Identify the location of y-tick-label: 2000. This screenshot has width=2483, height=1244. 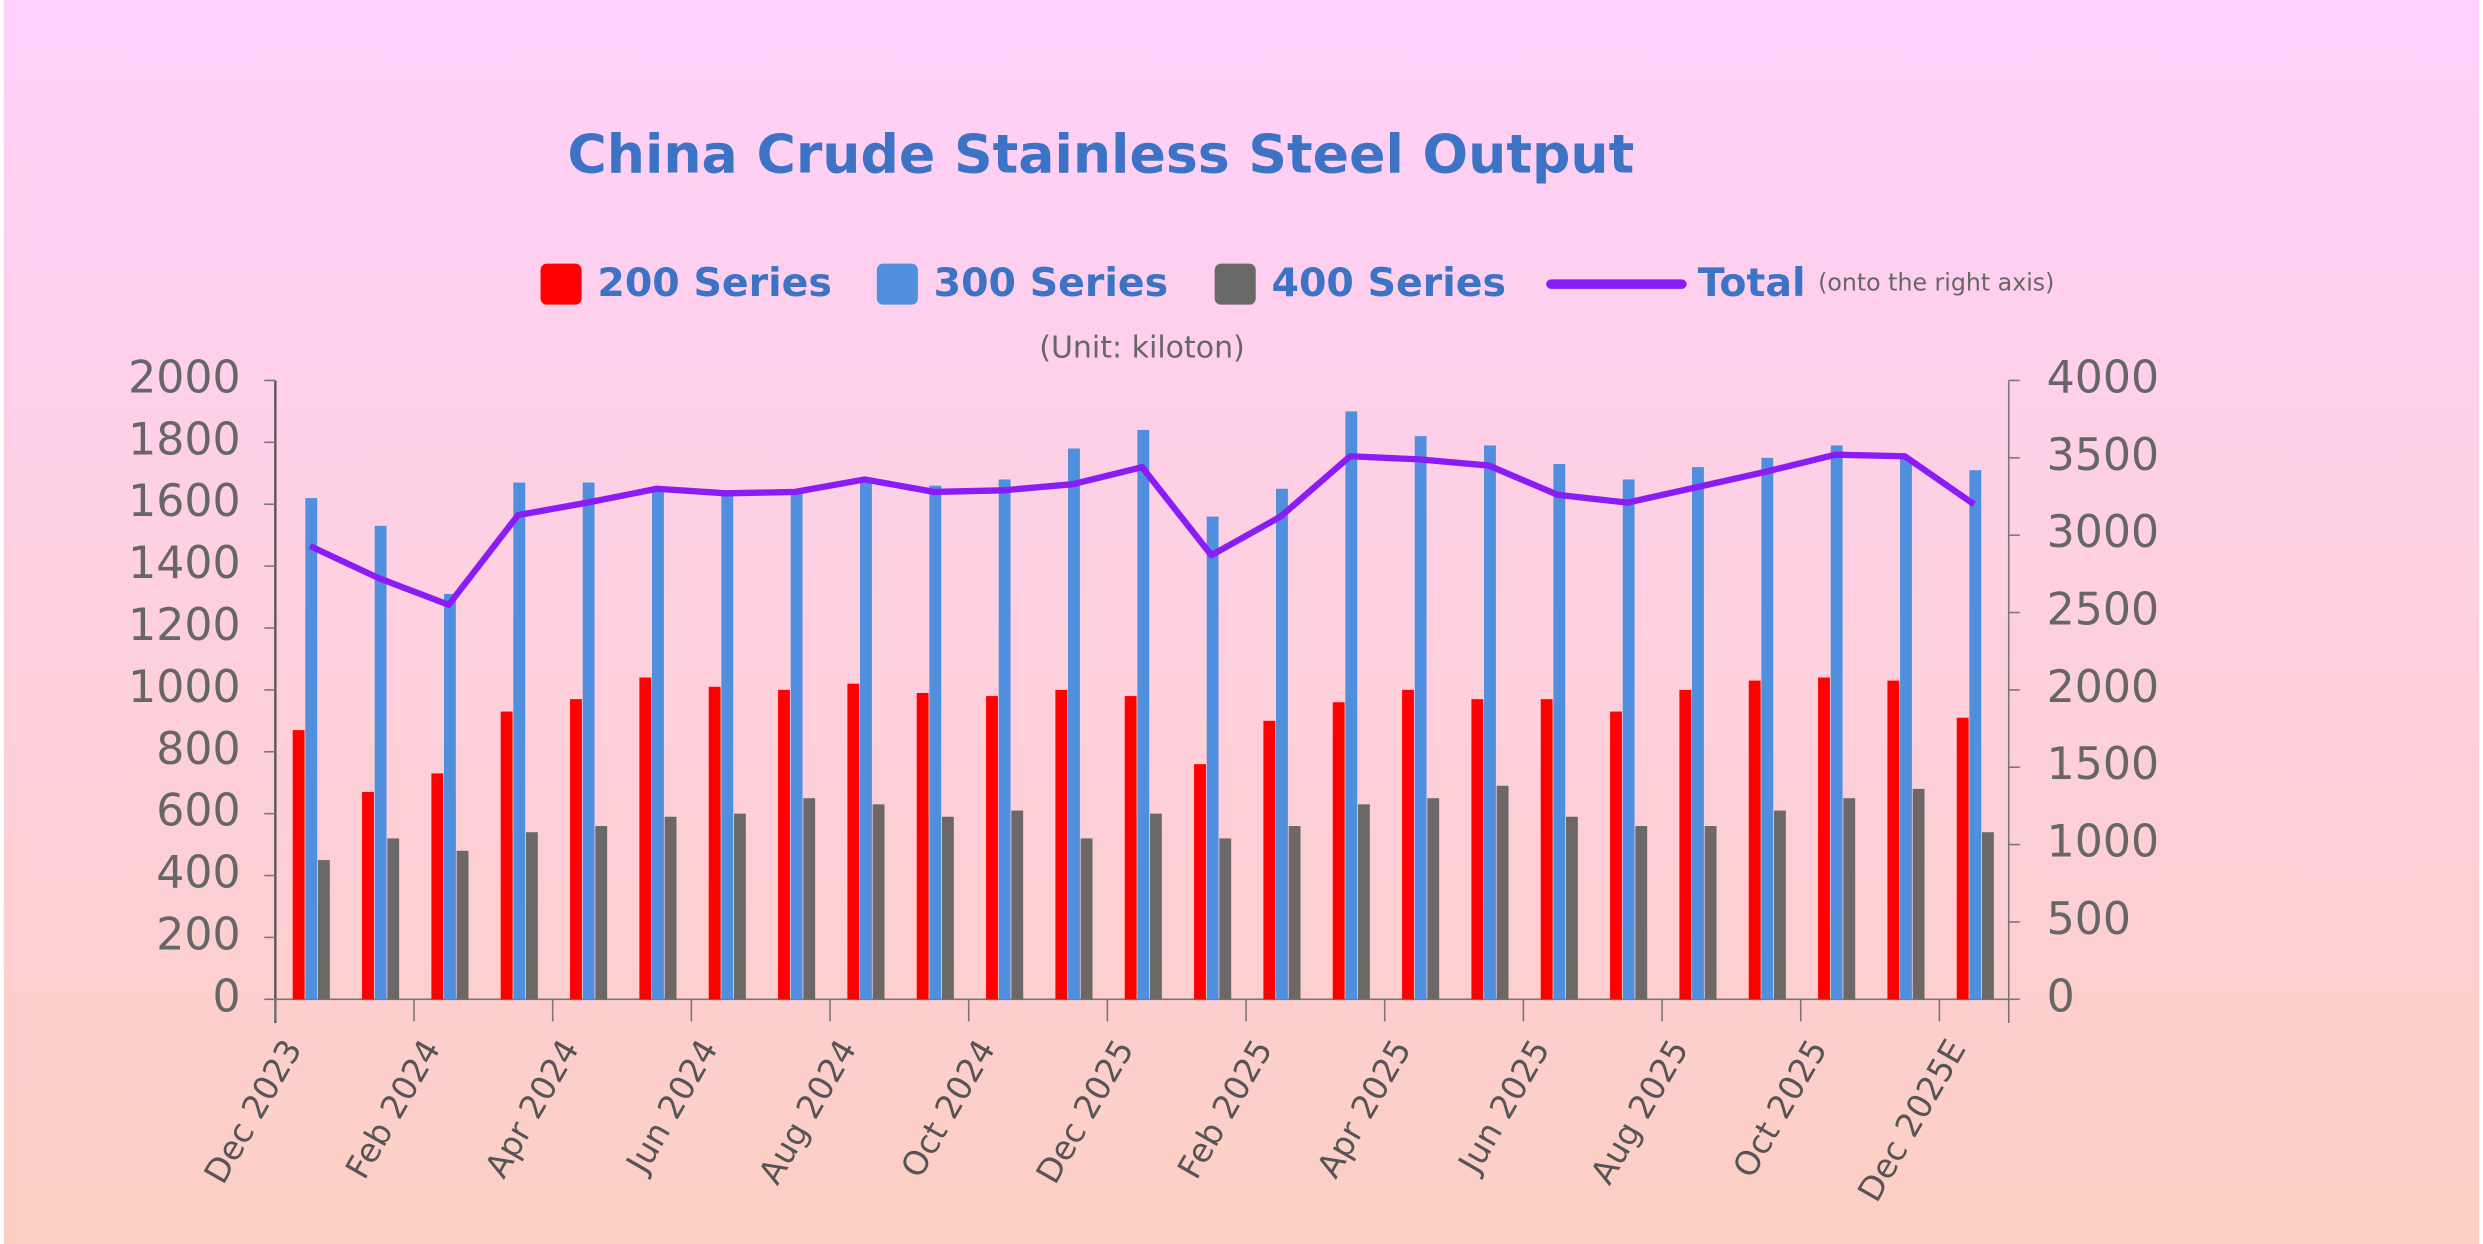
(184, 377).